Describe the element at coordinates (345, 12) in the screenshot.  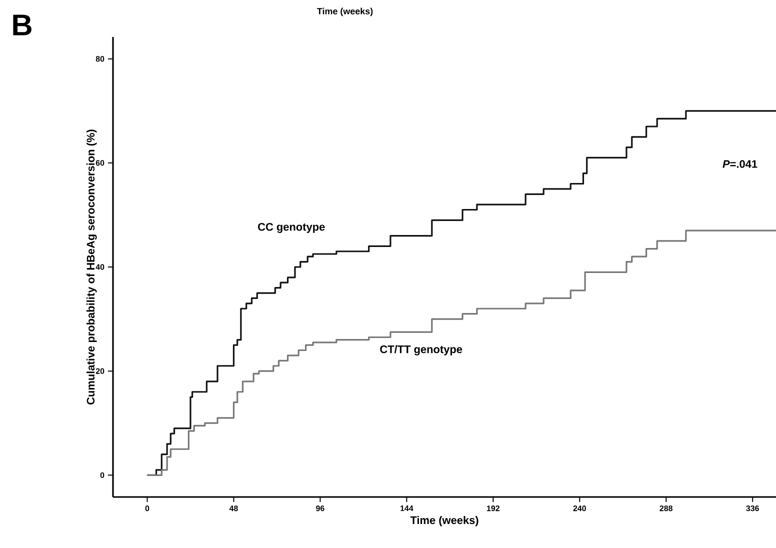
I see `text: Time (weeks)` at that location.